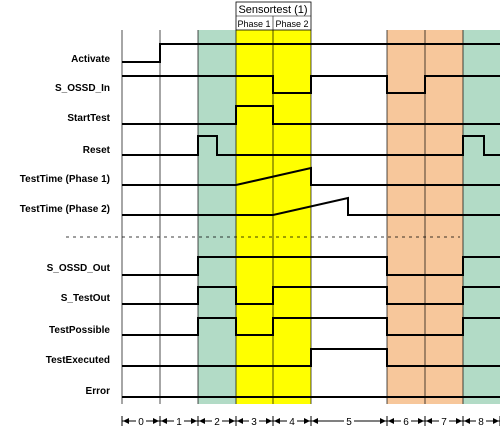  What do you see at coordinates (98, 391) in the screenshot?
I see `label-error: Error` at bounding box center [98, 391].